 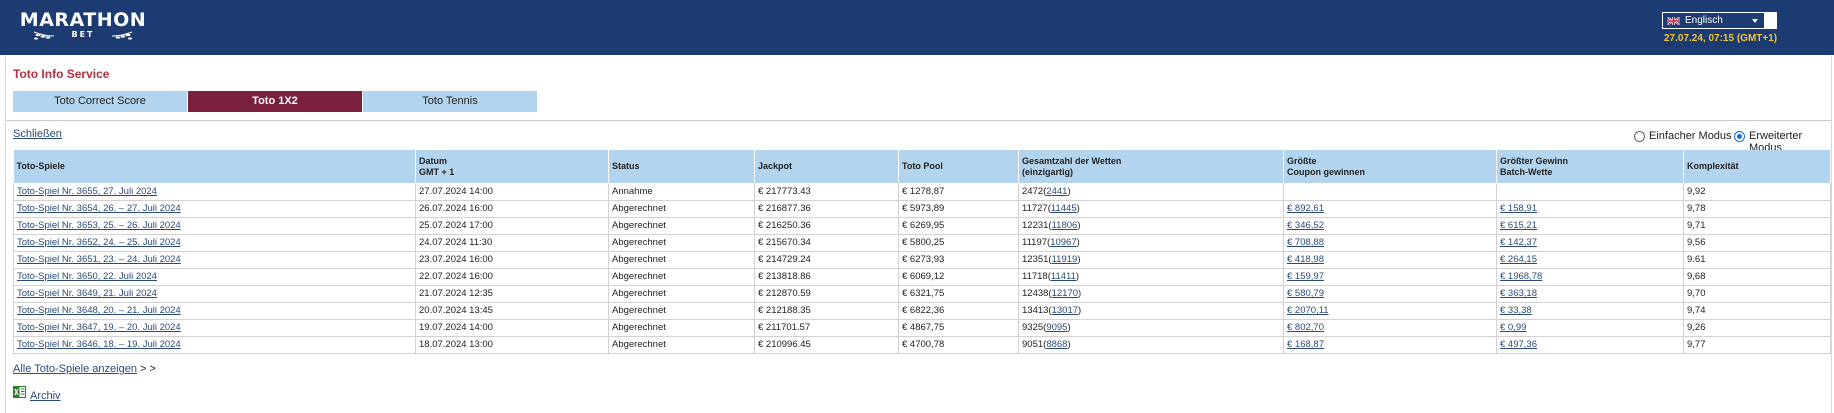 What do you see at coordinates (681, 192) in the screenshot?
I see `status-cell: Annahme` at bounding box center [681, 192].